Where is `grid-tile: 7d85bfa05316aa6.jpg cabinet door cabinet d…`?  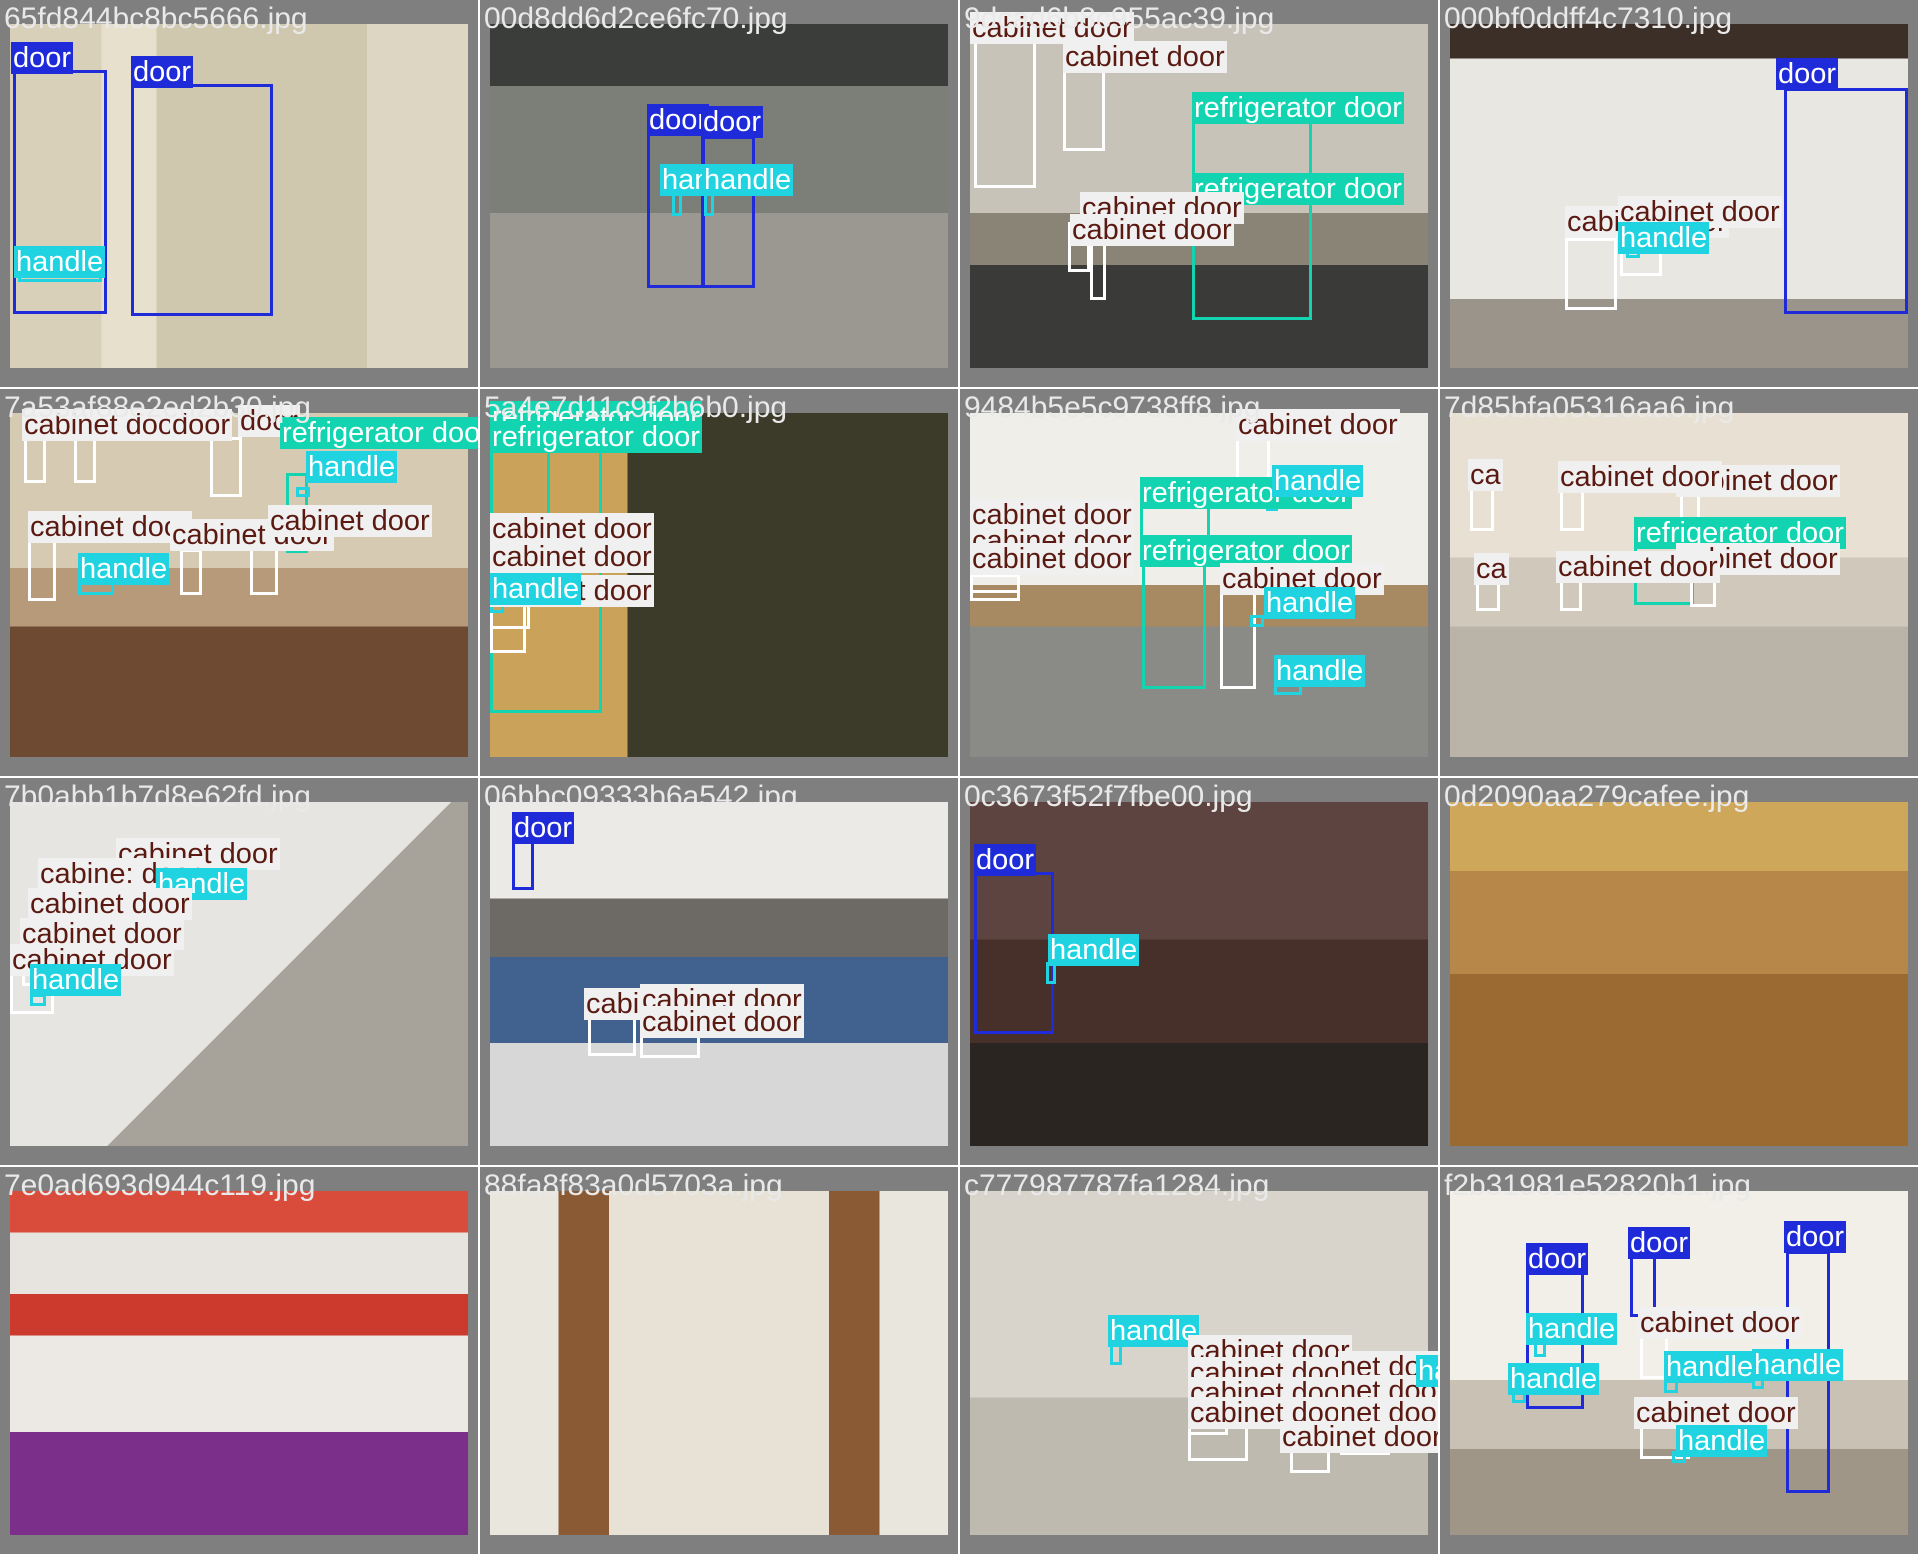 grid-tile: 7d85bfa05316aa6.jpg cabinet door cabinet d… is located at coordinates (1680, 583).